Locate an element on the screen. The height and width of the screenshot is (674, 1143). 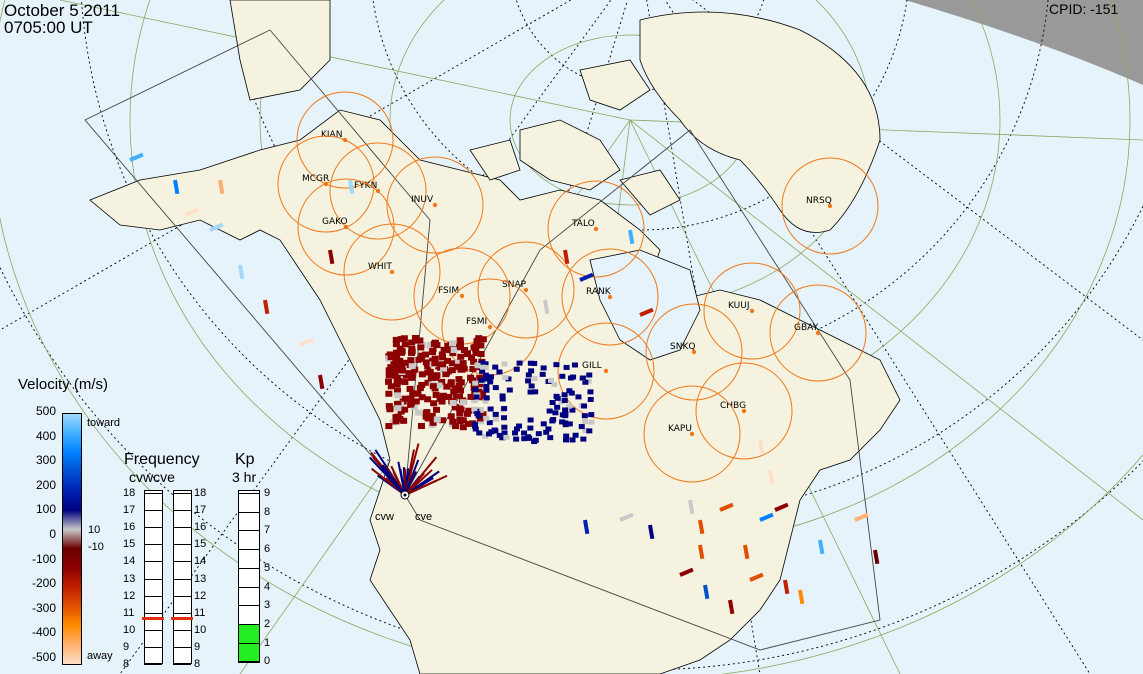
frequency-marker-cve is located at coordinates (182, 618).